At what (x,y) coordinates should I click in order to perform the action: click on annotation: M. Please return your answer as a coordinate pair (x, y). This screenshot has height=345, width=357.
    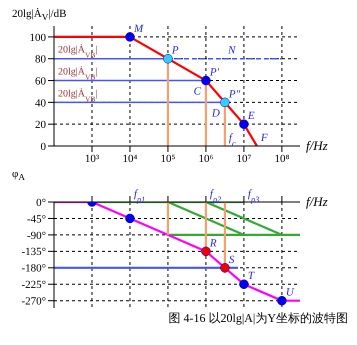
    Looking at the image, I should click on (138, 28).